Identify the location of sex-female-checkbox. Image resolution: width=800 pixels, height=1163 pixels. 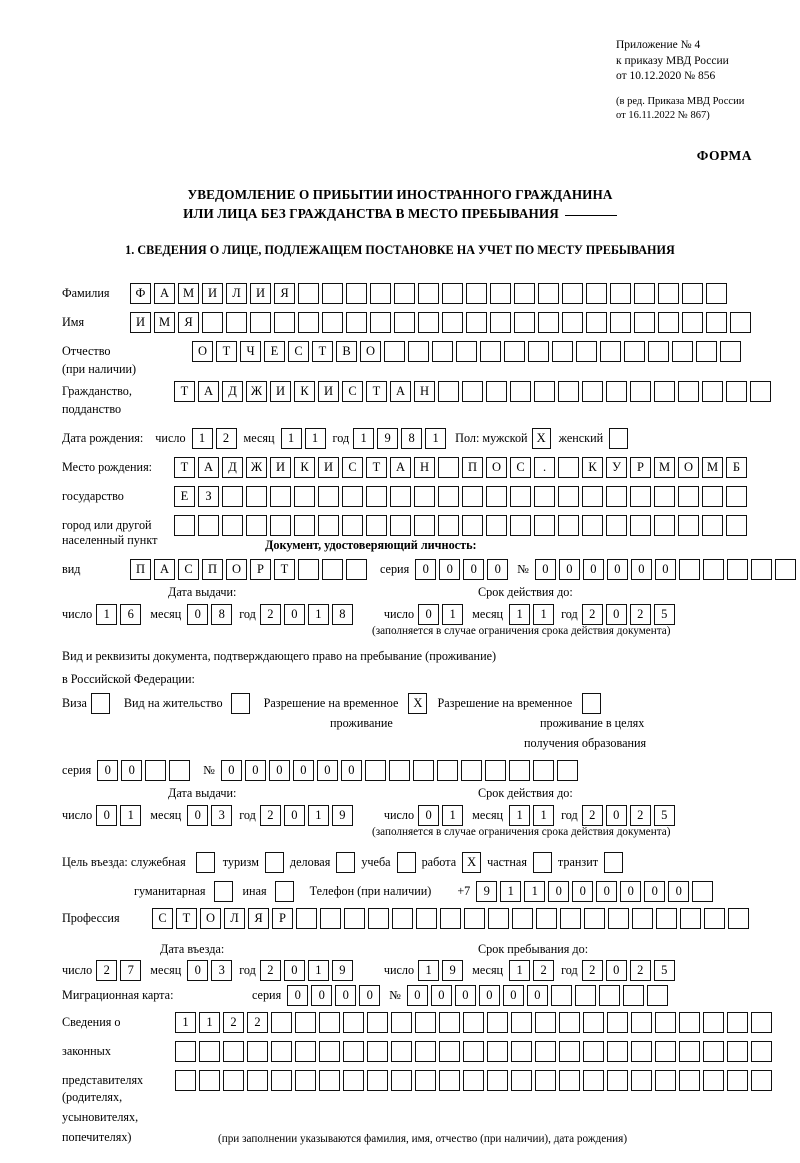
(619, 438).